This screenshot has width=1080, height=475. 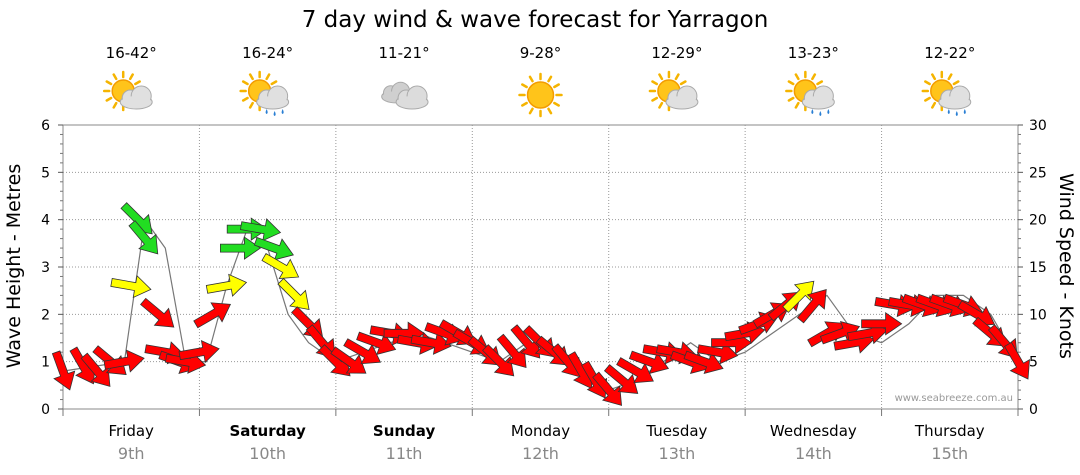 What do you see at coordinates (45, 221) in the screenshot?
I see `left-tick-label: 4` at bounding box center [45, 221].